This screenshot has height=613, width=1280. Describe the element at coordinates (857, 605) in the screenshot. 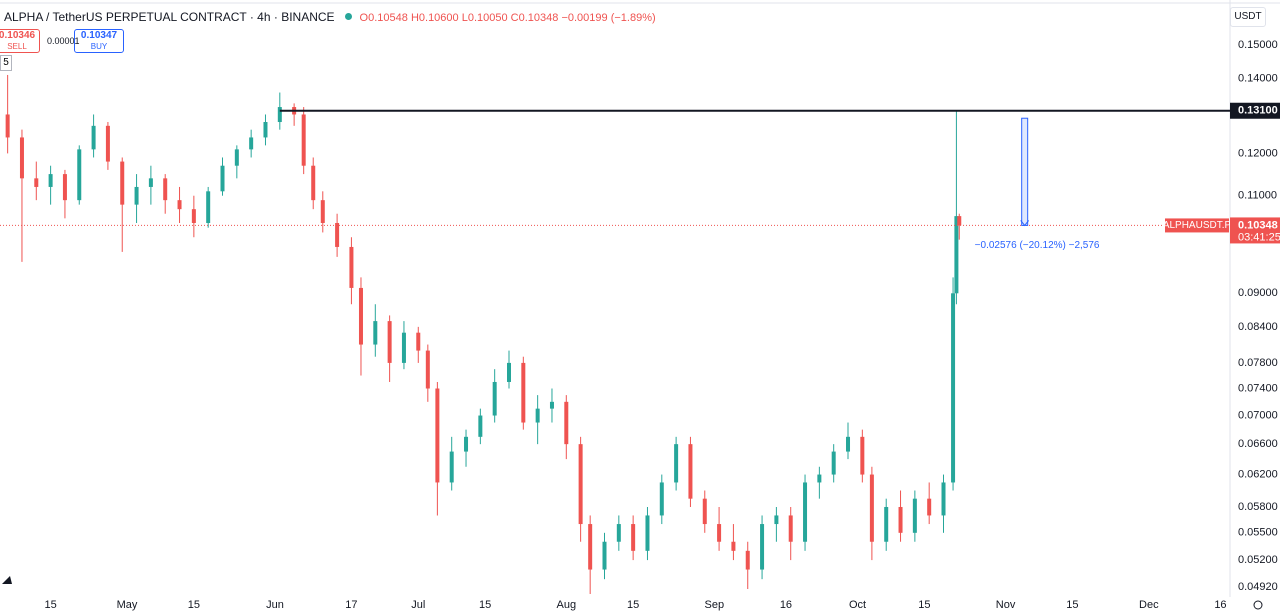

I see `x-tick-label: Oct` at that location.